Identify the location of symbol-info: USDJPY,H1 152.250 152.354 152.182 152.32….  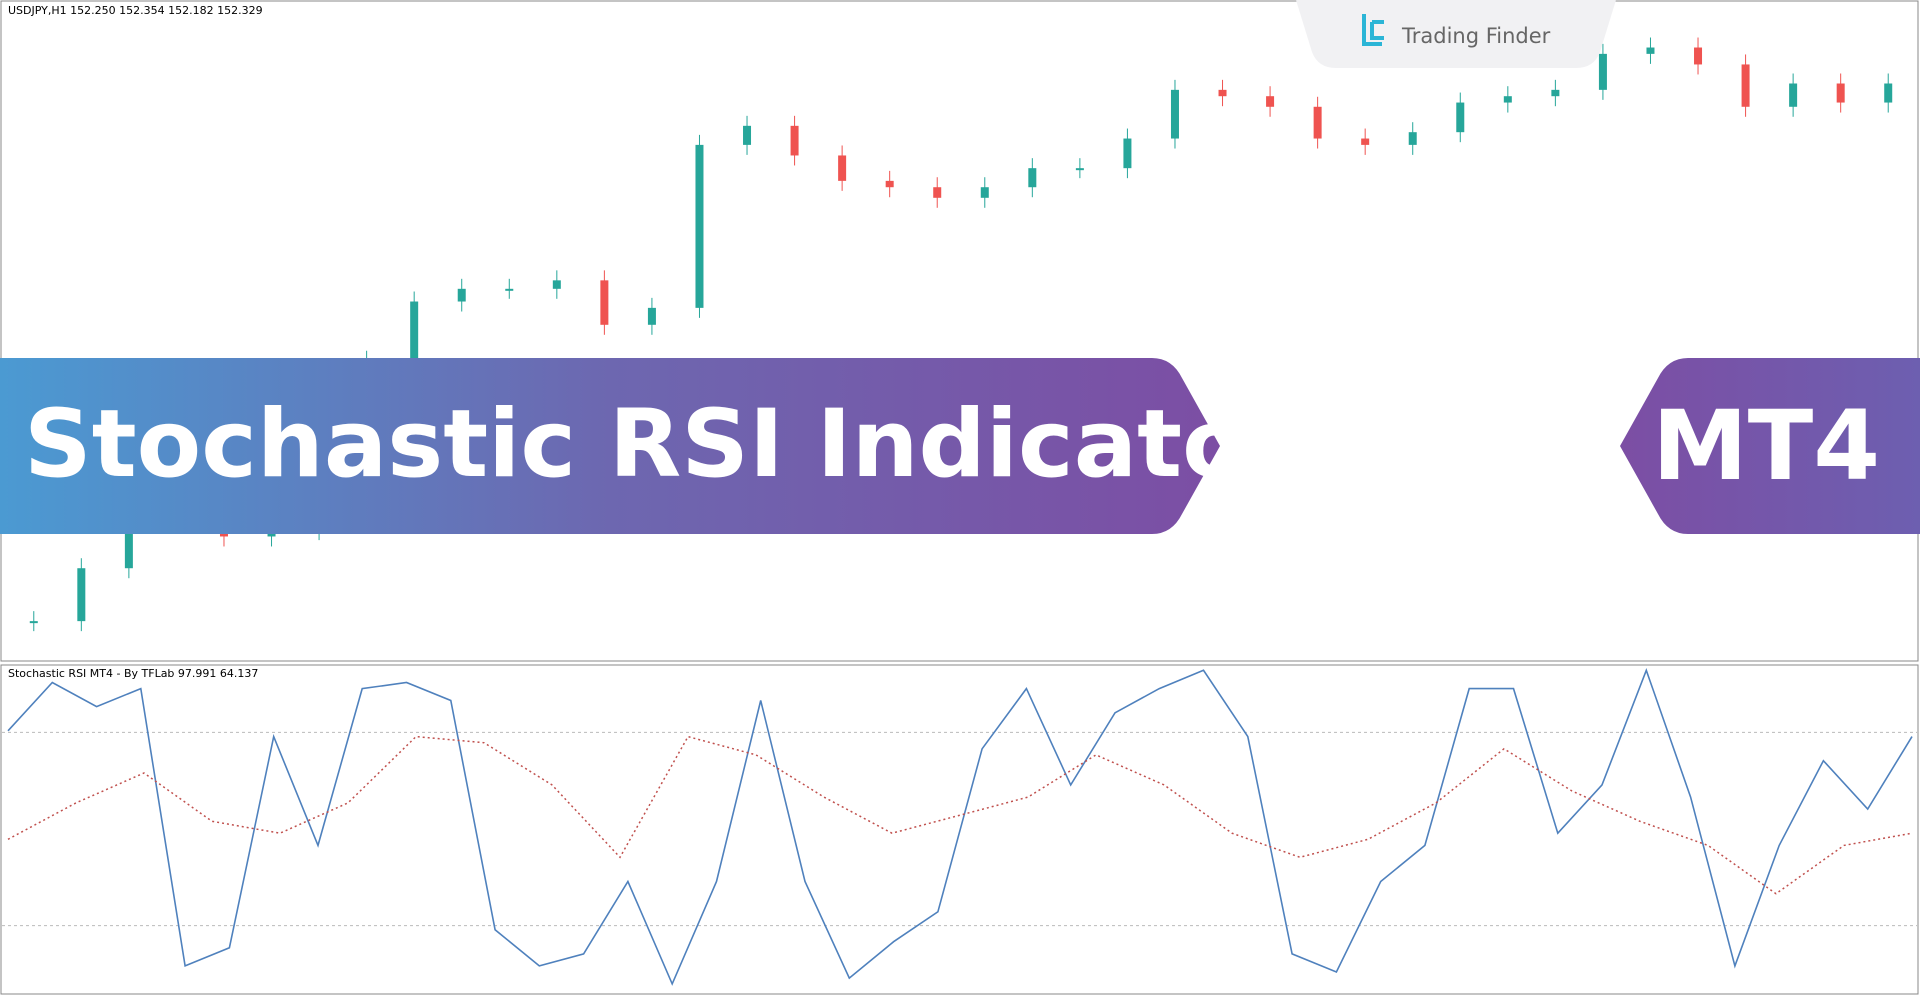
(135, 10).